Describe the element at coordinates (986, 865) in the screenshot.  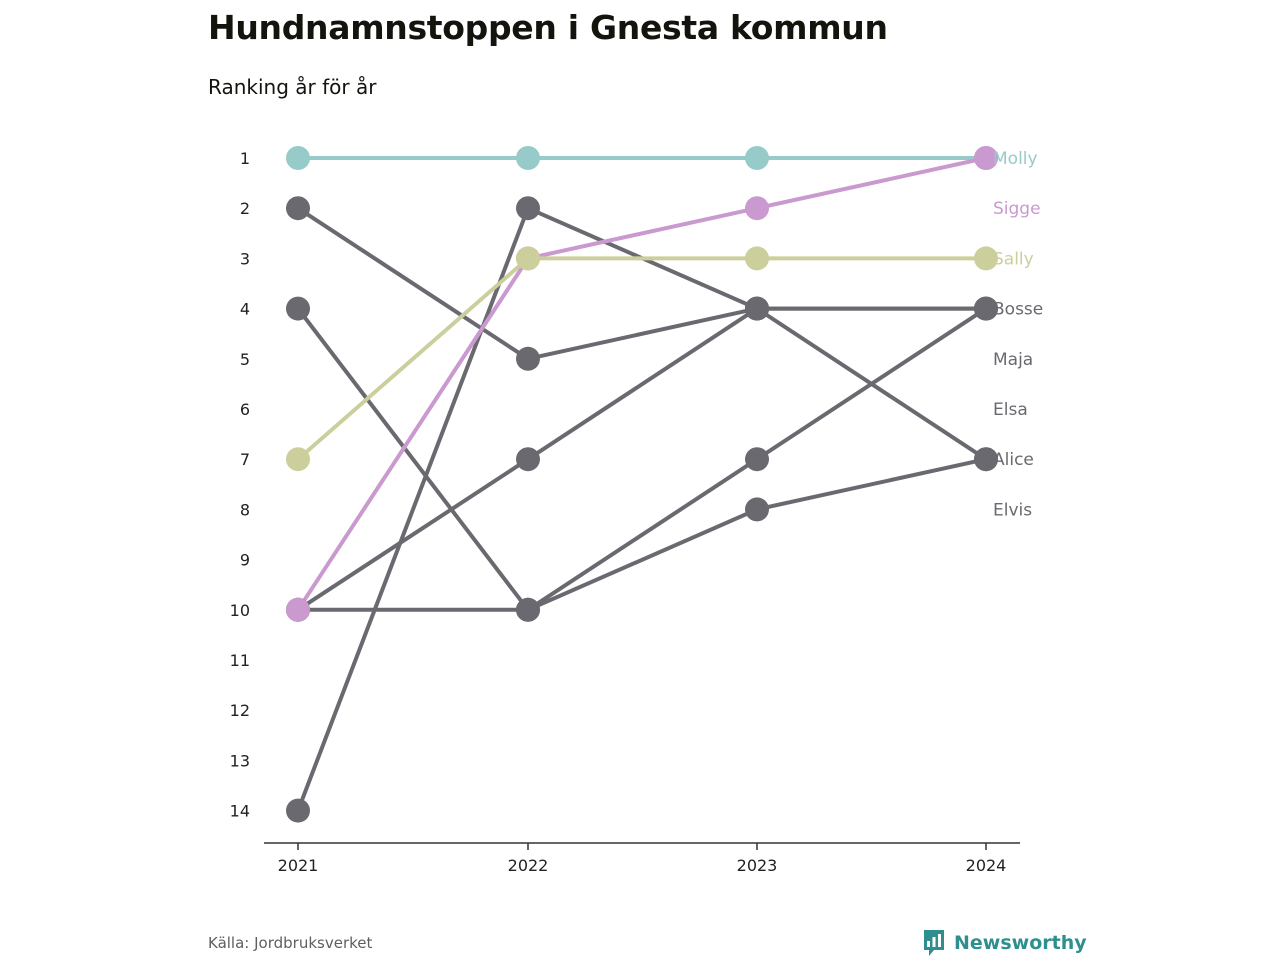
I see `x-tick-label: 2024` at that location.